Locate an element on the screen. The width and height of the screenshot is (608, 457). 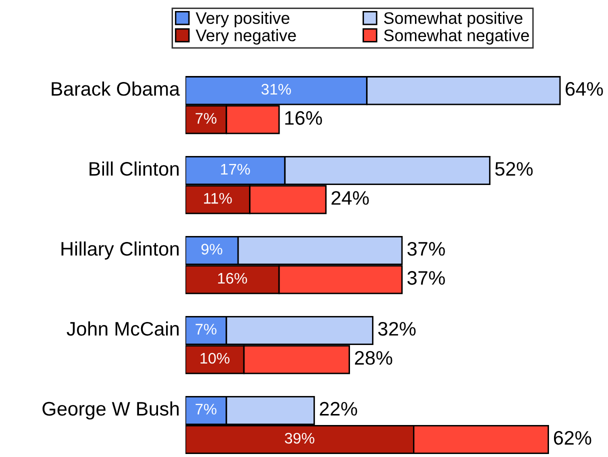
total-label: 64% is located at coordinates (584, 89).